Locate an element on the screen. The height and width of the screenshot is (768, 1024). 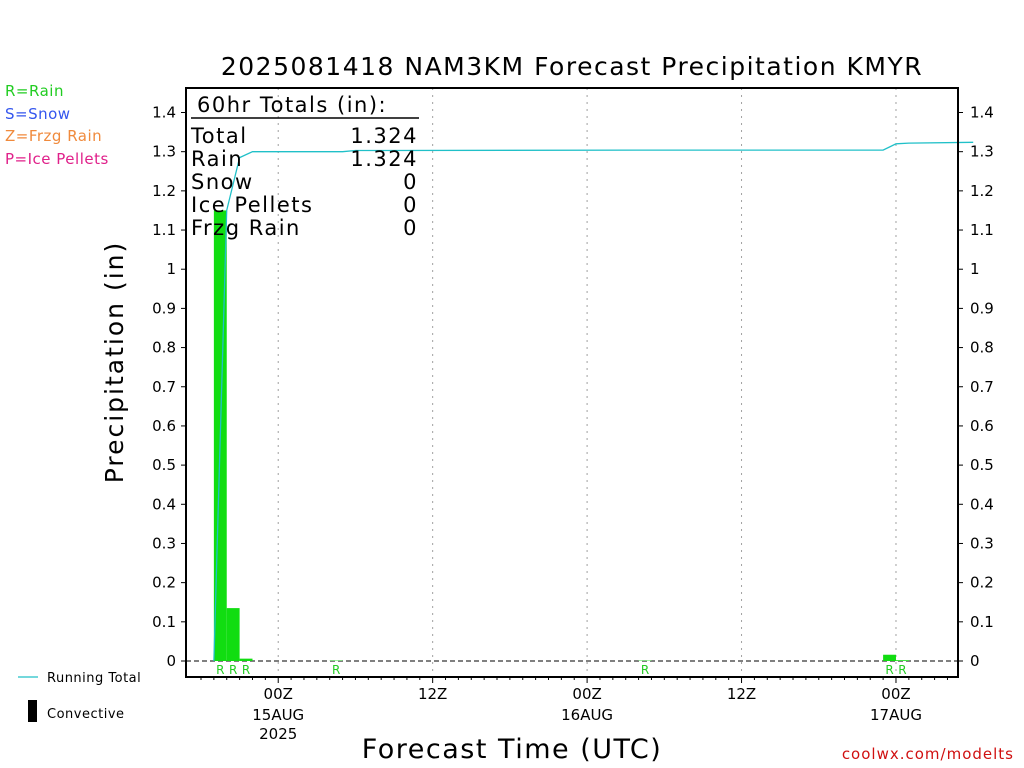
ptype-legend: R=Rain S=Snow Z=Frzg Rain P=Ice Pellets is located at coordinates (57, 125).